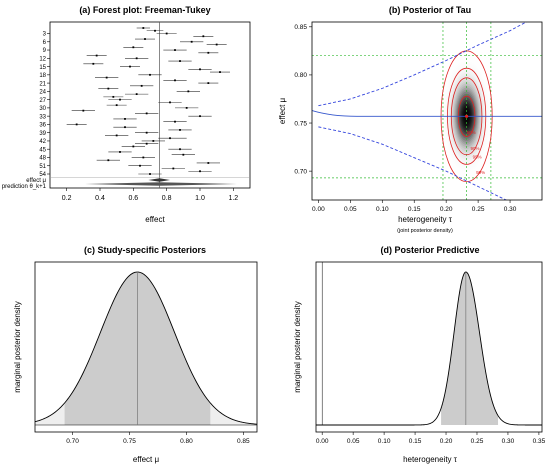 This screenshot has width=550, height=471. Describe the element at coordinates (539, 441) in the screenshot. I see `x-tick-label: 0.35` at that location.